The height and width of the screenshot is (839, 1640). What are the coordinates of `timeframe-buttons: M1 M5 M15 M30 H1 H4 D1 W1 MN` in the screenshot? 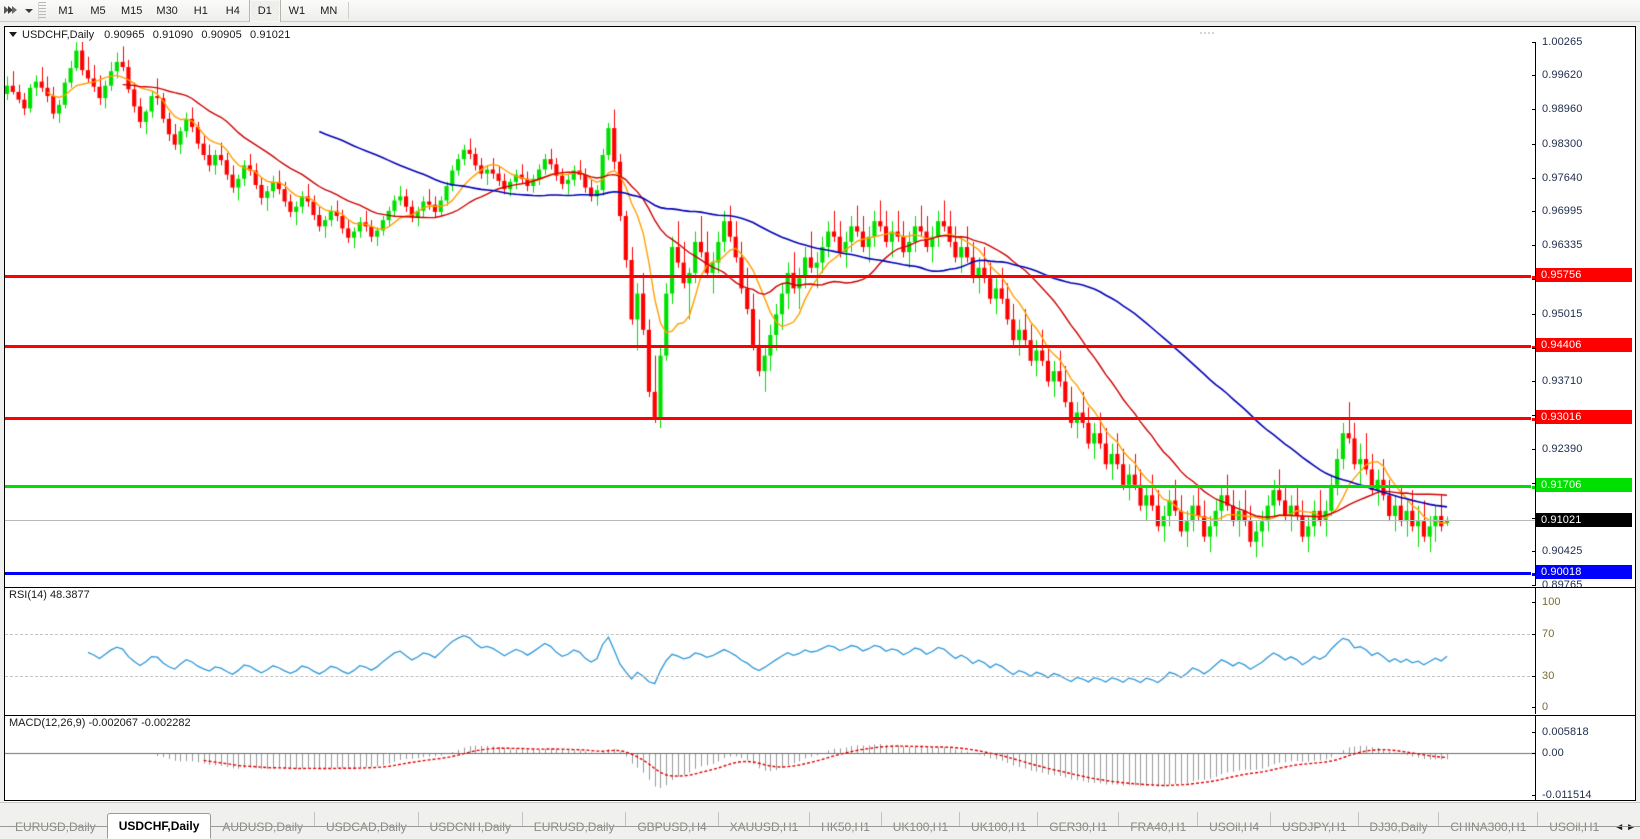 It's located at (197, 11).